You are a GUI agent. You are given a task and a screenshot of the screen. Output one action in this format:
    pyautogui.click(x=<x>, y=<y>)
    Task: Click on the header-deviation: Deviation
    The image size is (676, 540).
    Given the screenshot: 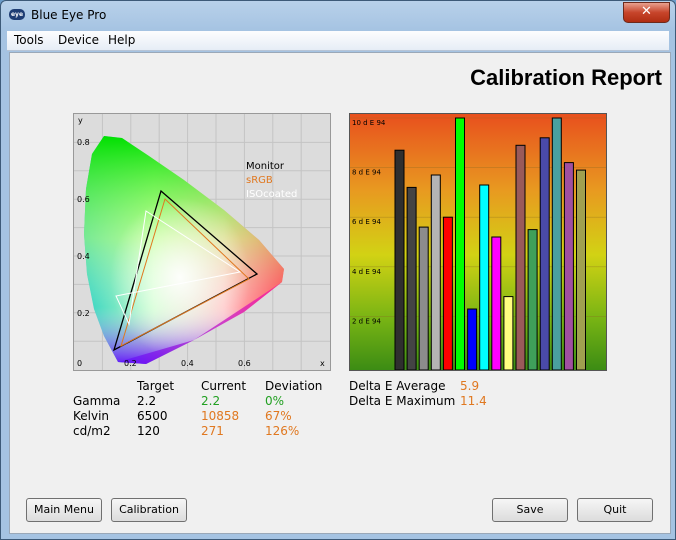 What is the action you would take?
    pyautogui.click(x=294, y=386)
    